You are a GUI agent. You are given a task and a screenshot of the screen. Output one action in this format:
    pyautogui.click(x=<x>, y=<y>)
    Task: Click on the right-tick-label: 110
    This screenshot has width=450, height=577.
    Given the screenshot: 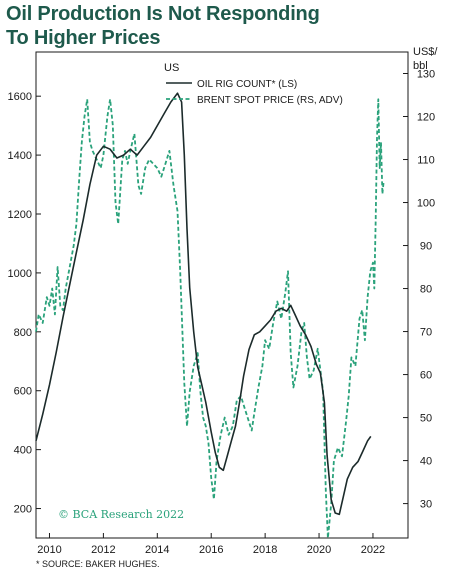 What is the action you would take?
    pyautogui.click(x=426, y=161)
    